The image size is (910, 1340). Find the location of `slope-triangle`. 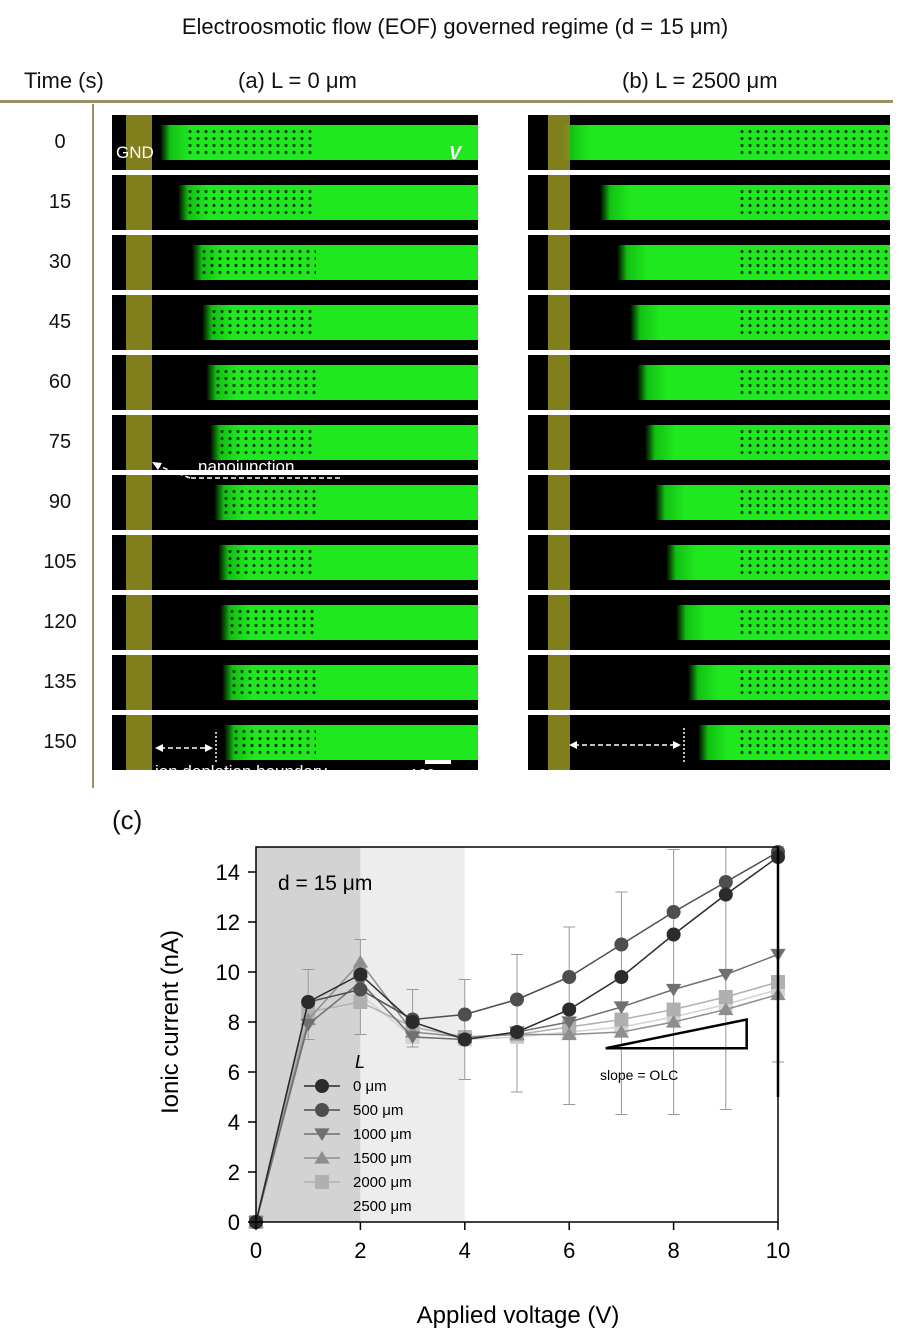

slope-triangle is located at coordinates (676, 1033).